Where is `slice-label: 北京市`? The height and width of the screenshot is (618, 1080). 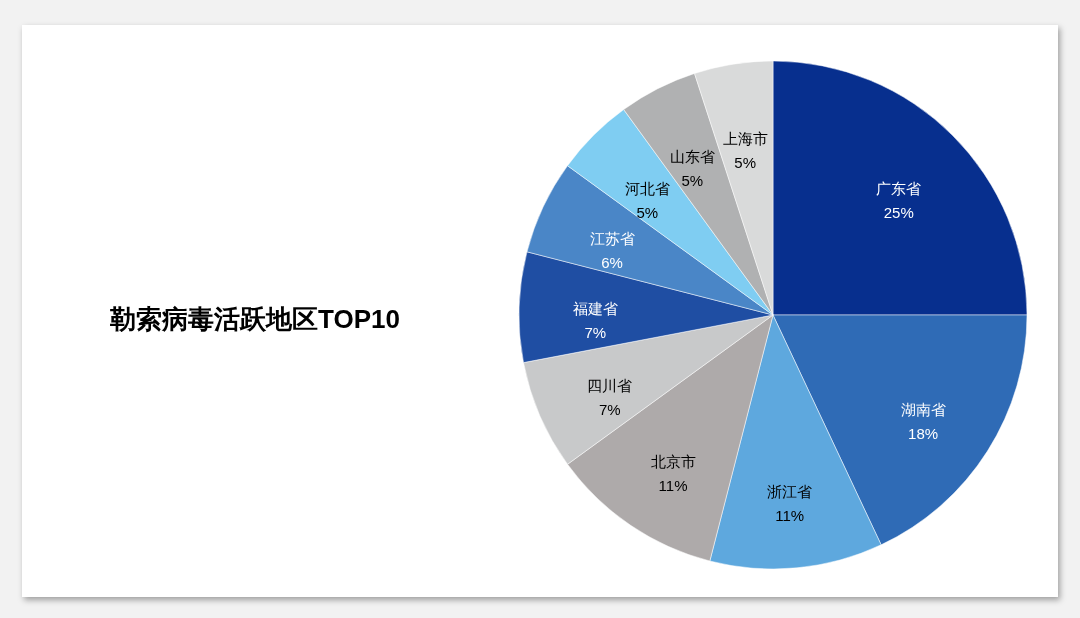
slice-label: 北京市 is located at coordinates (673, 462).